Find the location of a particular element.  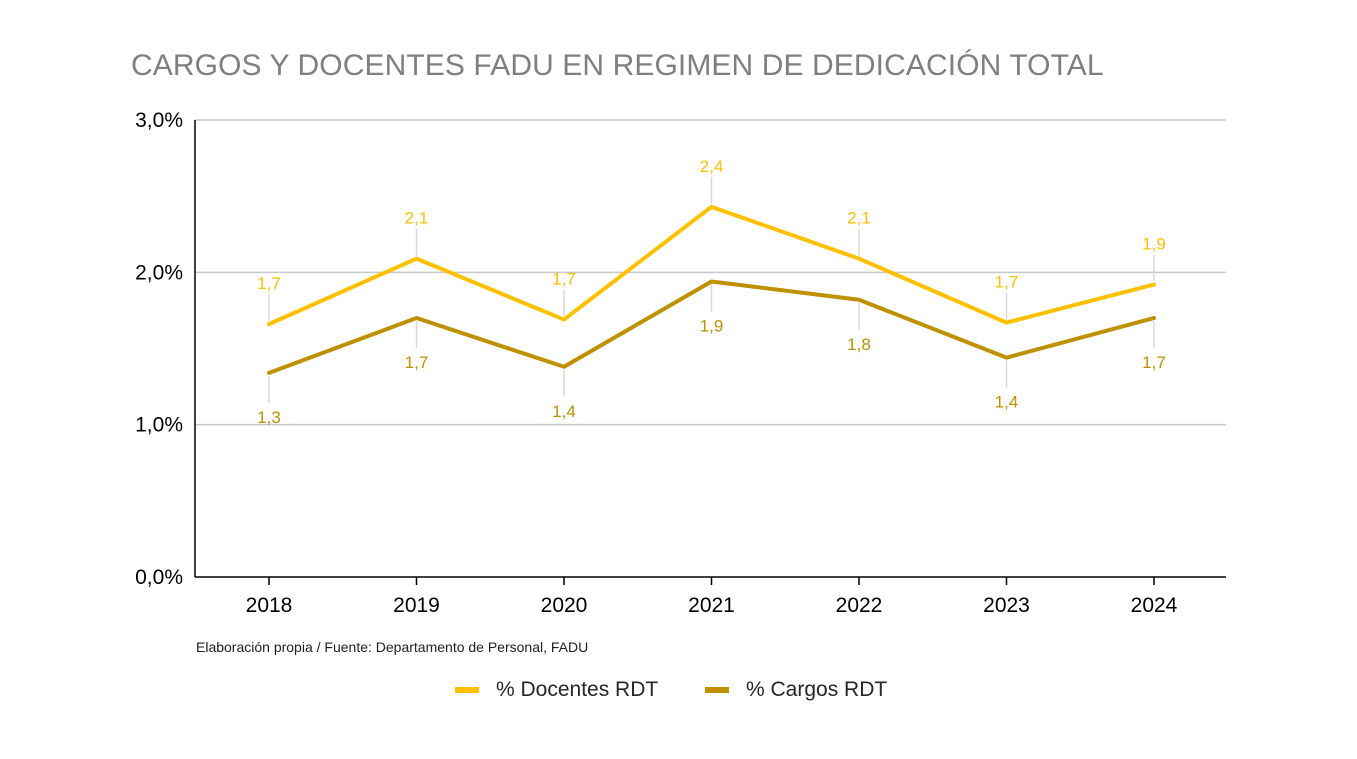

y-tick-label: 2,0% is located at coordinates (159, 272).